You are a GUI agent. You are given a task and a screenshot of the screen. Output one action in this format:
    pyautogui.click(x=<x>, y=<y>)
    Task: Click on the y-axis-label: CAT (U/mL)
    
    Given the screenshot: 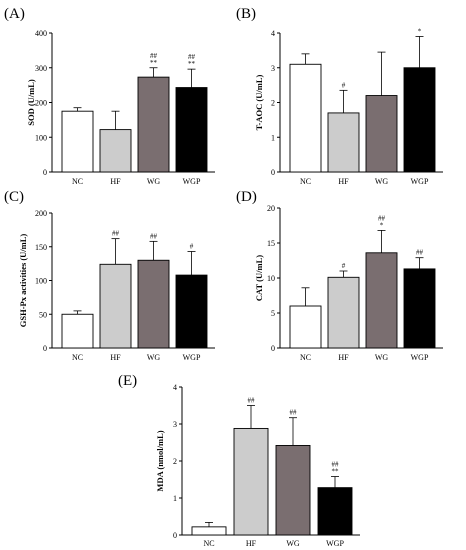 What is the action you would take?
    pyautogui.click(x=259, y=278)
    